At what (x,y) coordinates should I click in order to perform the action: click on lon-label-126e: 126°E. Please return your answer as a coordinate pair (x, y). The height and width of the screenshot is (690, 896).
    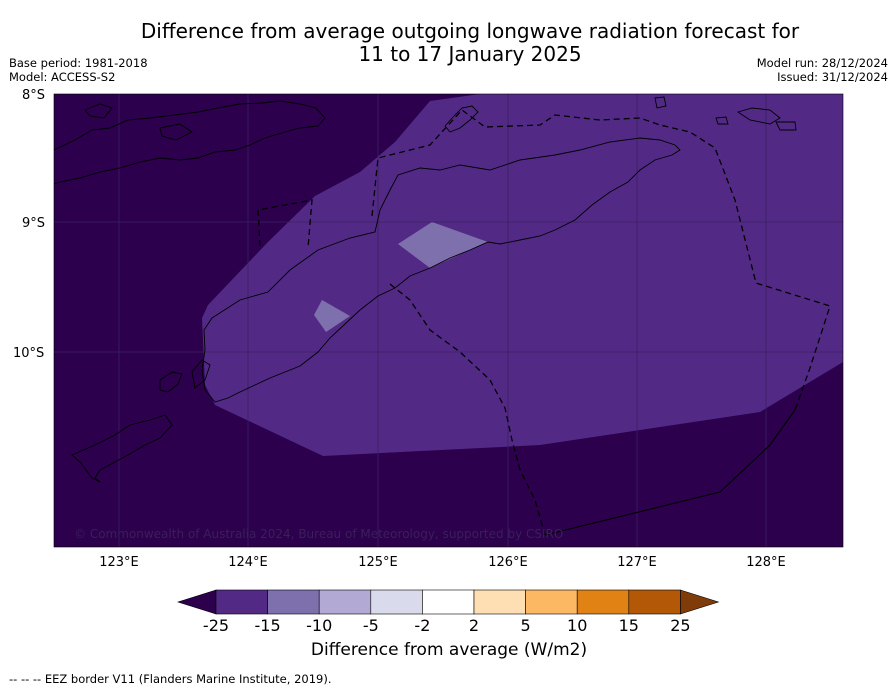
    Looking at the image, I should click on (508, 562).